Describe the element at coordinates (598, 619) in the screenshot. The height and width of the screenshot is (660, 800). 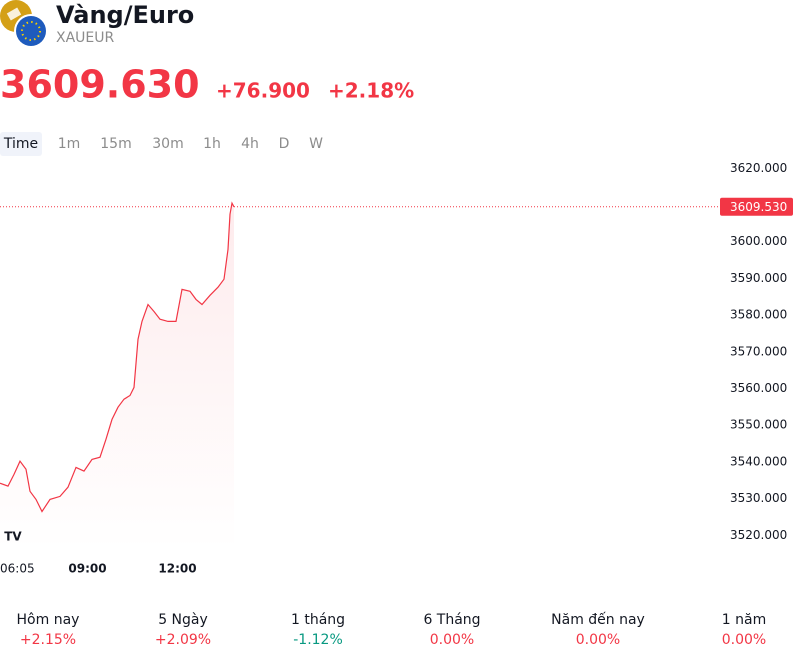
I see `performance-period: Năm đến nay` at that location.